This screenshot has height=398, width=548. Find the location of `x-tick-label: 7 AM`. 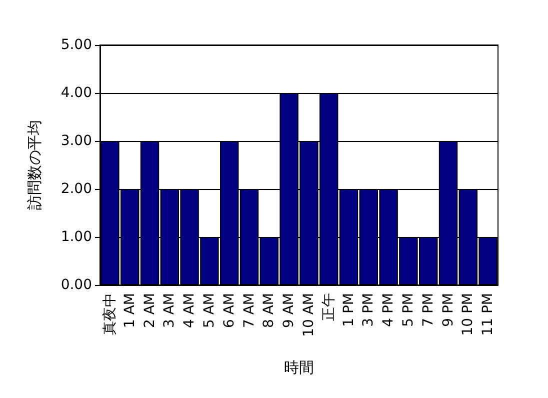

x-tick-label: 7 AM is located at coordinates (249, 310).